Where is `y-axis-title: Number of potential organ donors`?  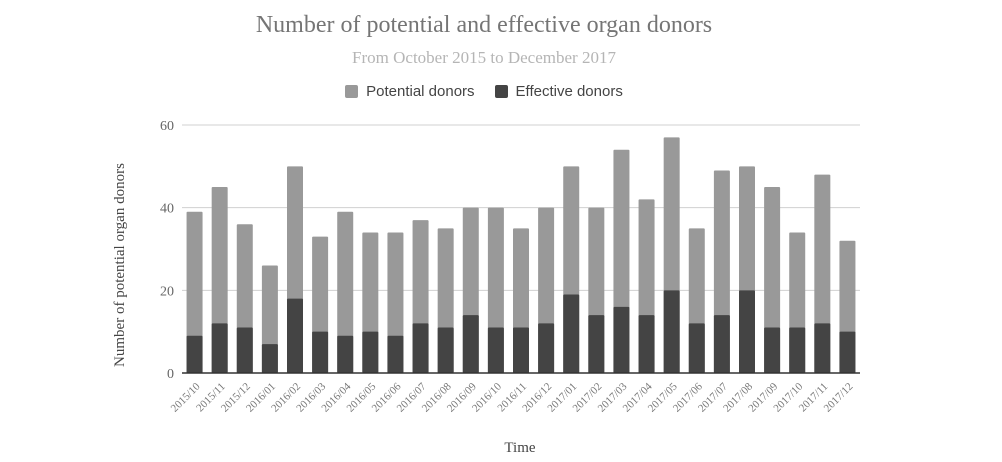 y-axis-title: Number of potential organ donors is located at coordinates (120, 265).